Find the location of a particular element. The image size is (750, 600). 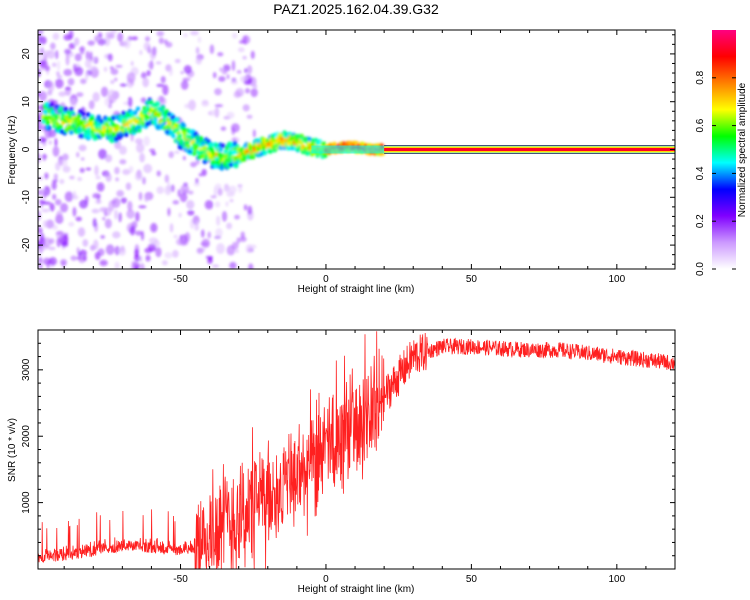

x-tick-label: -50 is located at coordinates (180, 279).